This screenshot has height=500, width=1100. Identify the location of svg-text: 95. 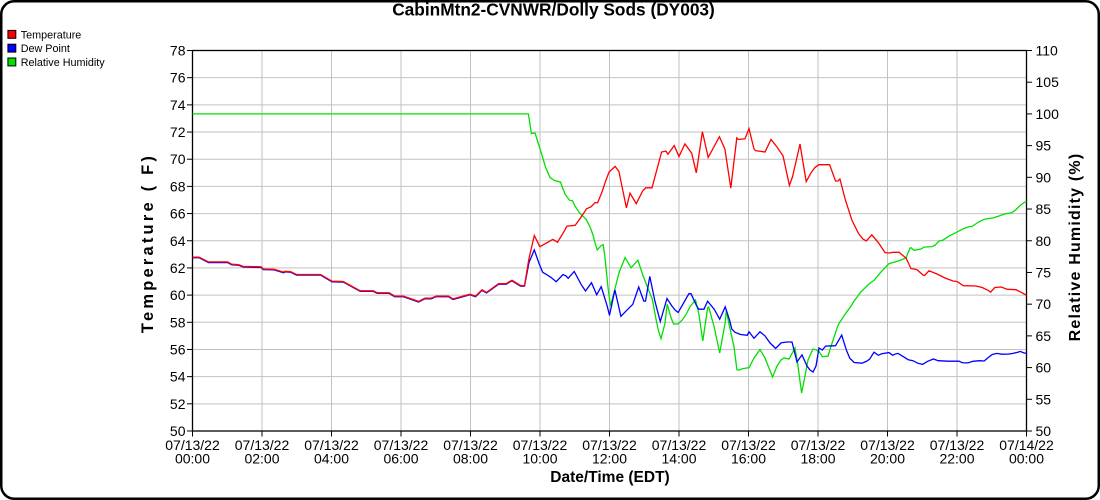
(1044, 146).